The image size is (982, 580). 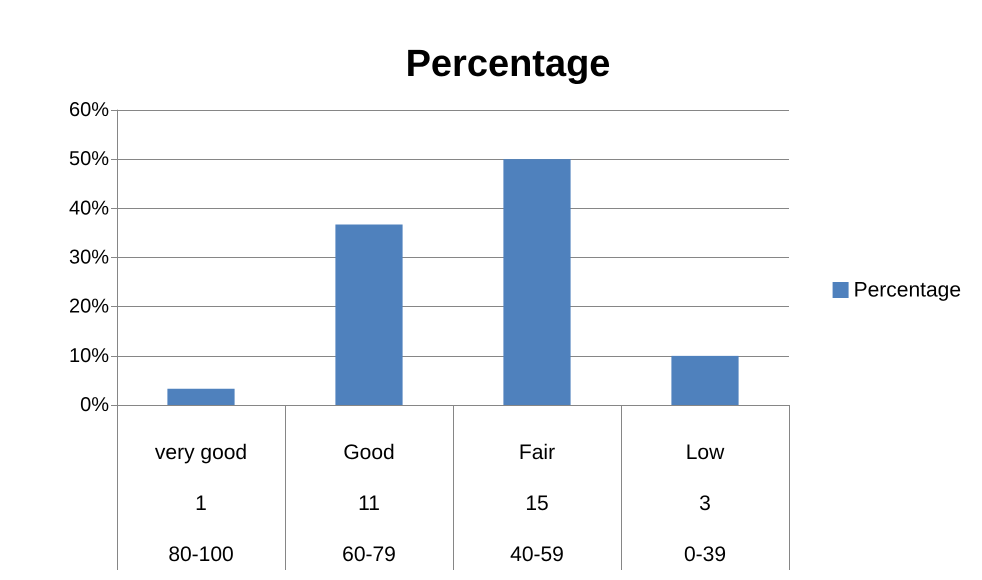 What do you see at coordinates (89, 159) in the screenshot?
I see `y-tick-label: 50%` at bounding box center [89, 159].